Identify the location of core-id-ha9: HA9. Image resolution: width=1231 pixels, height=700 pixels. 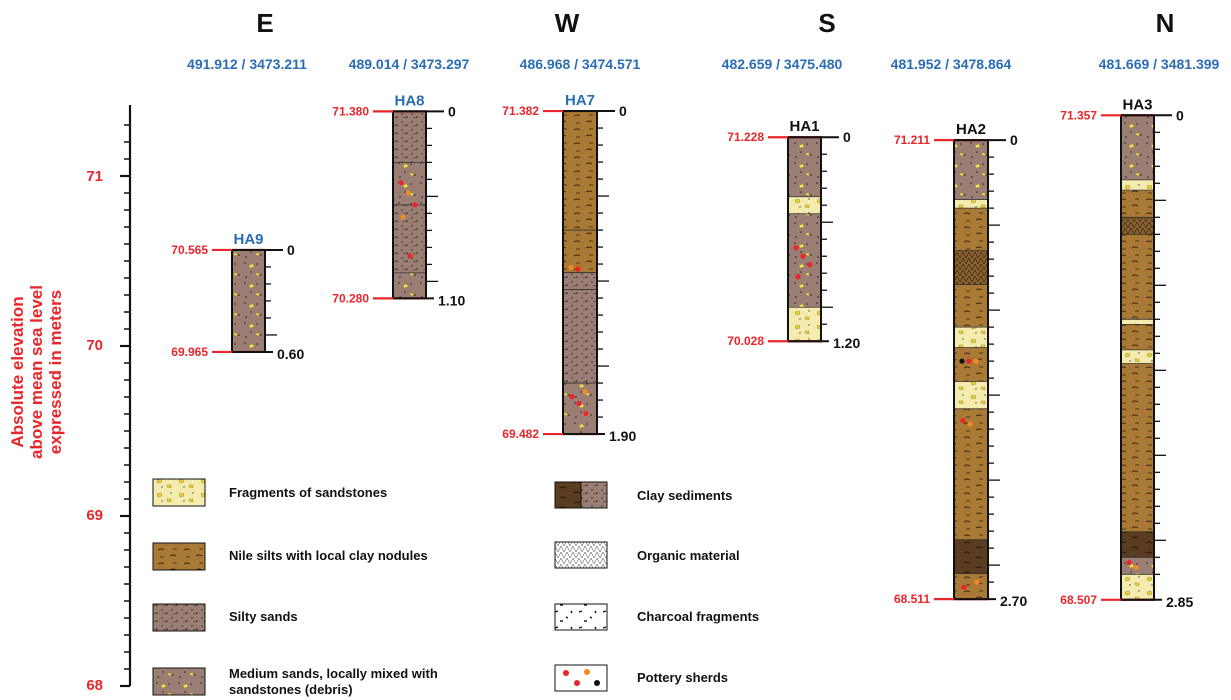
(248, 239).